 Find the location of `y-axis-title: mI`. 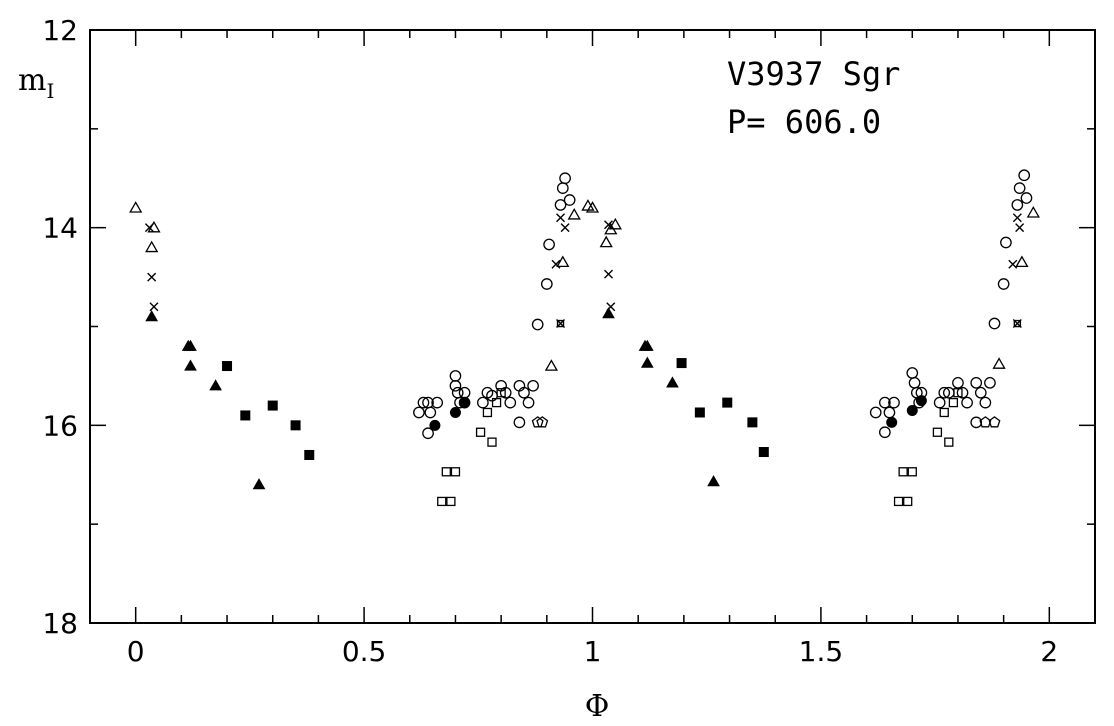

y-axis-title: mI is located at coordinates (36, 83).